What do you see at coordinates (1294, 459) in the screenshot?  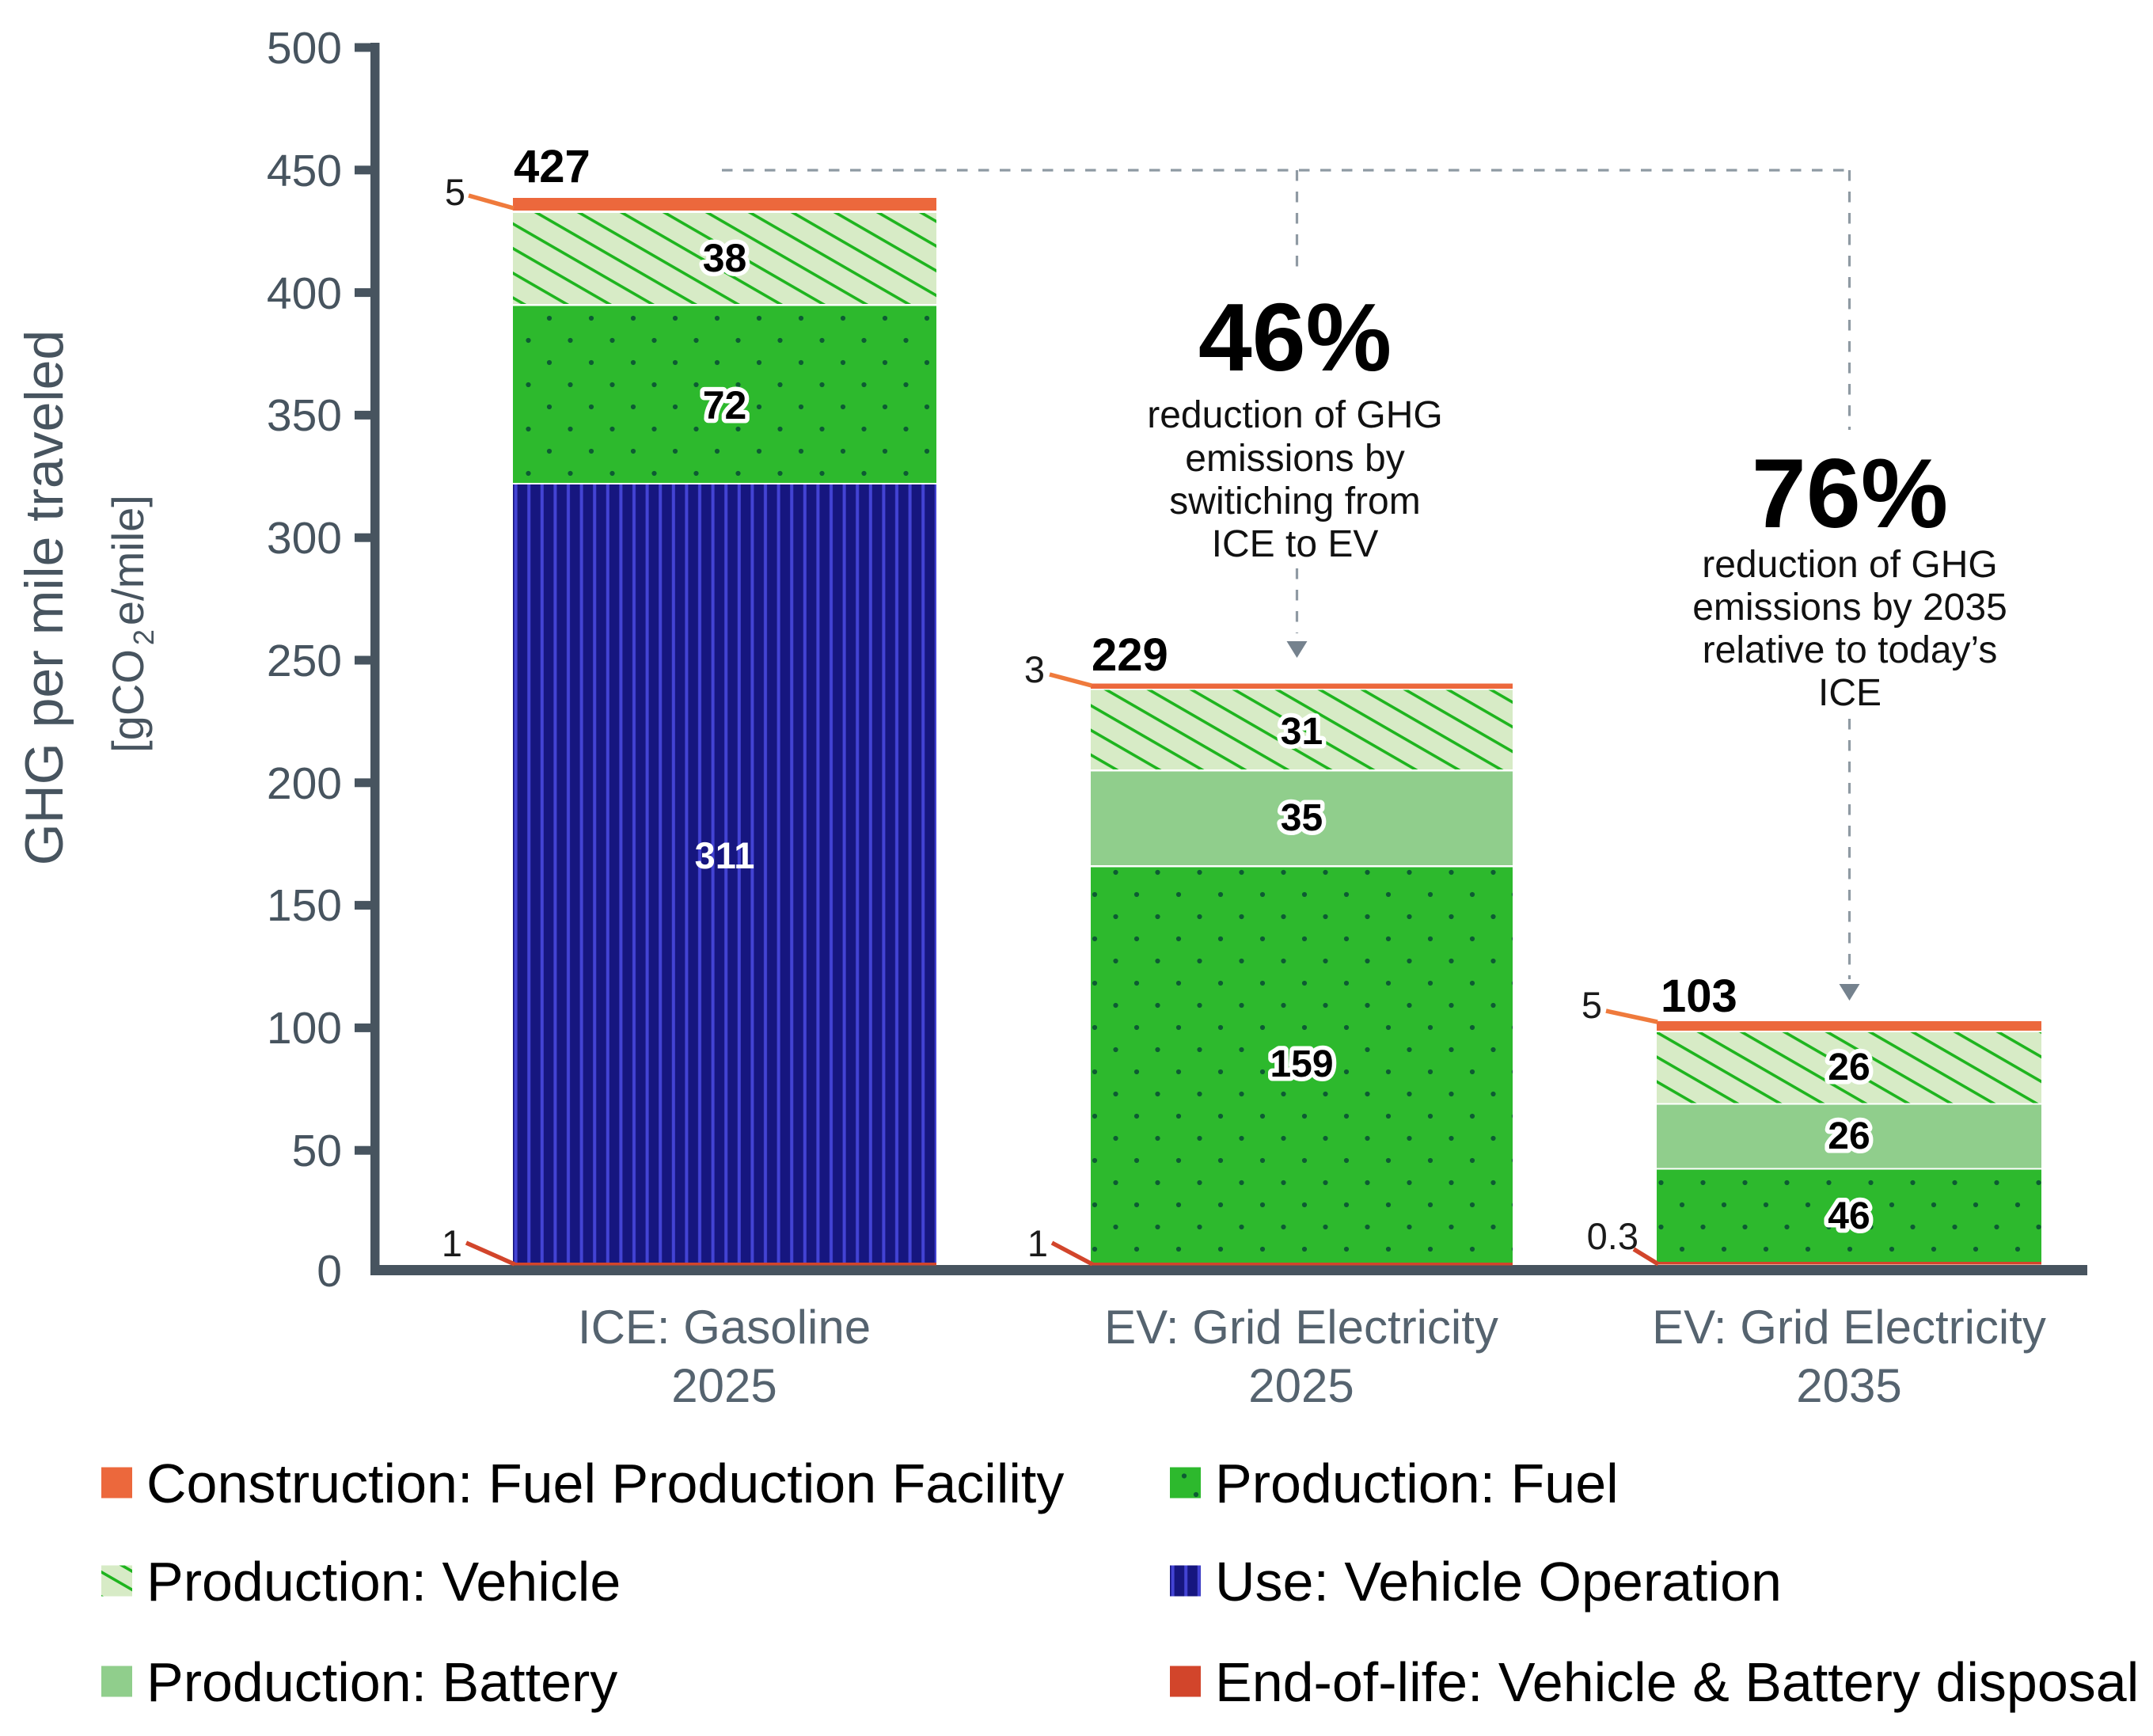 I see `svg-text: emissions by` at bounding box center [1294, 459].